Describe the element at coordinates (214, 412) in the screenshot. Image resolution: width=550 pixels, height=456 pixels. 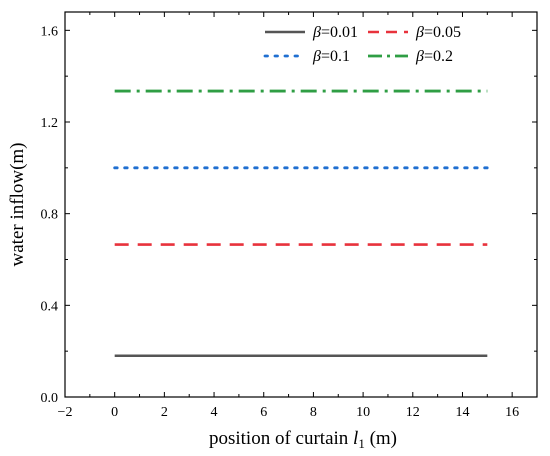
I see `x-tick-label: 4` at that location.